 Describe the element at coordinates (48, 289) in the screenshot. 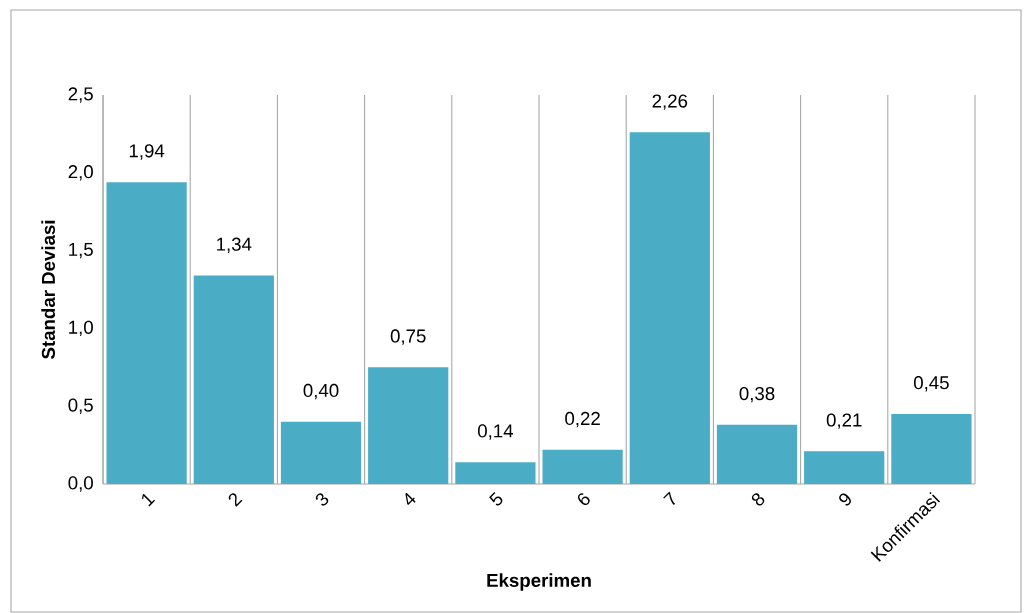

I see `y-axis-title: Standar Deviasi` at that location.